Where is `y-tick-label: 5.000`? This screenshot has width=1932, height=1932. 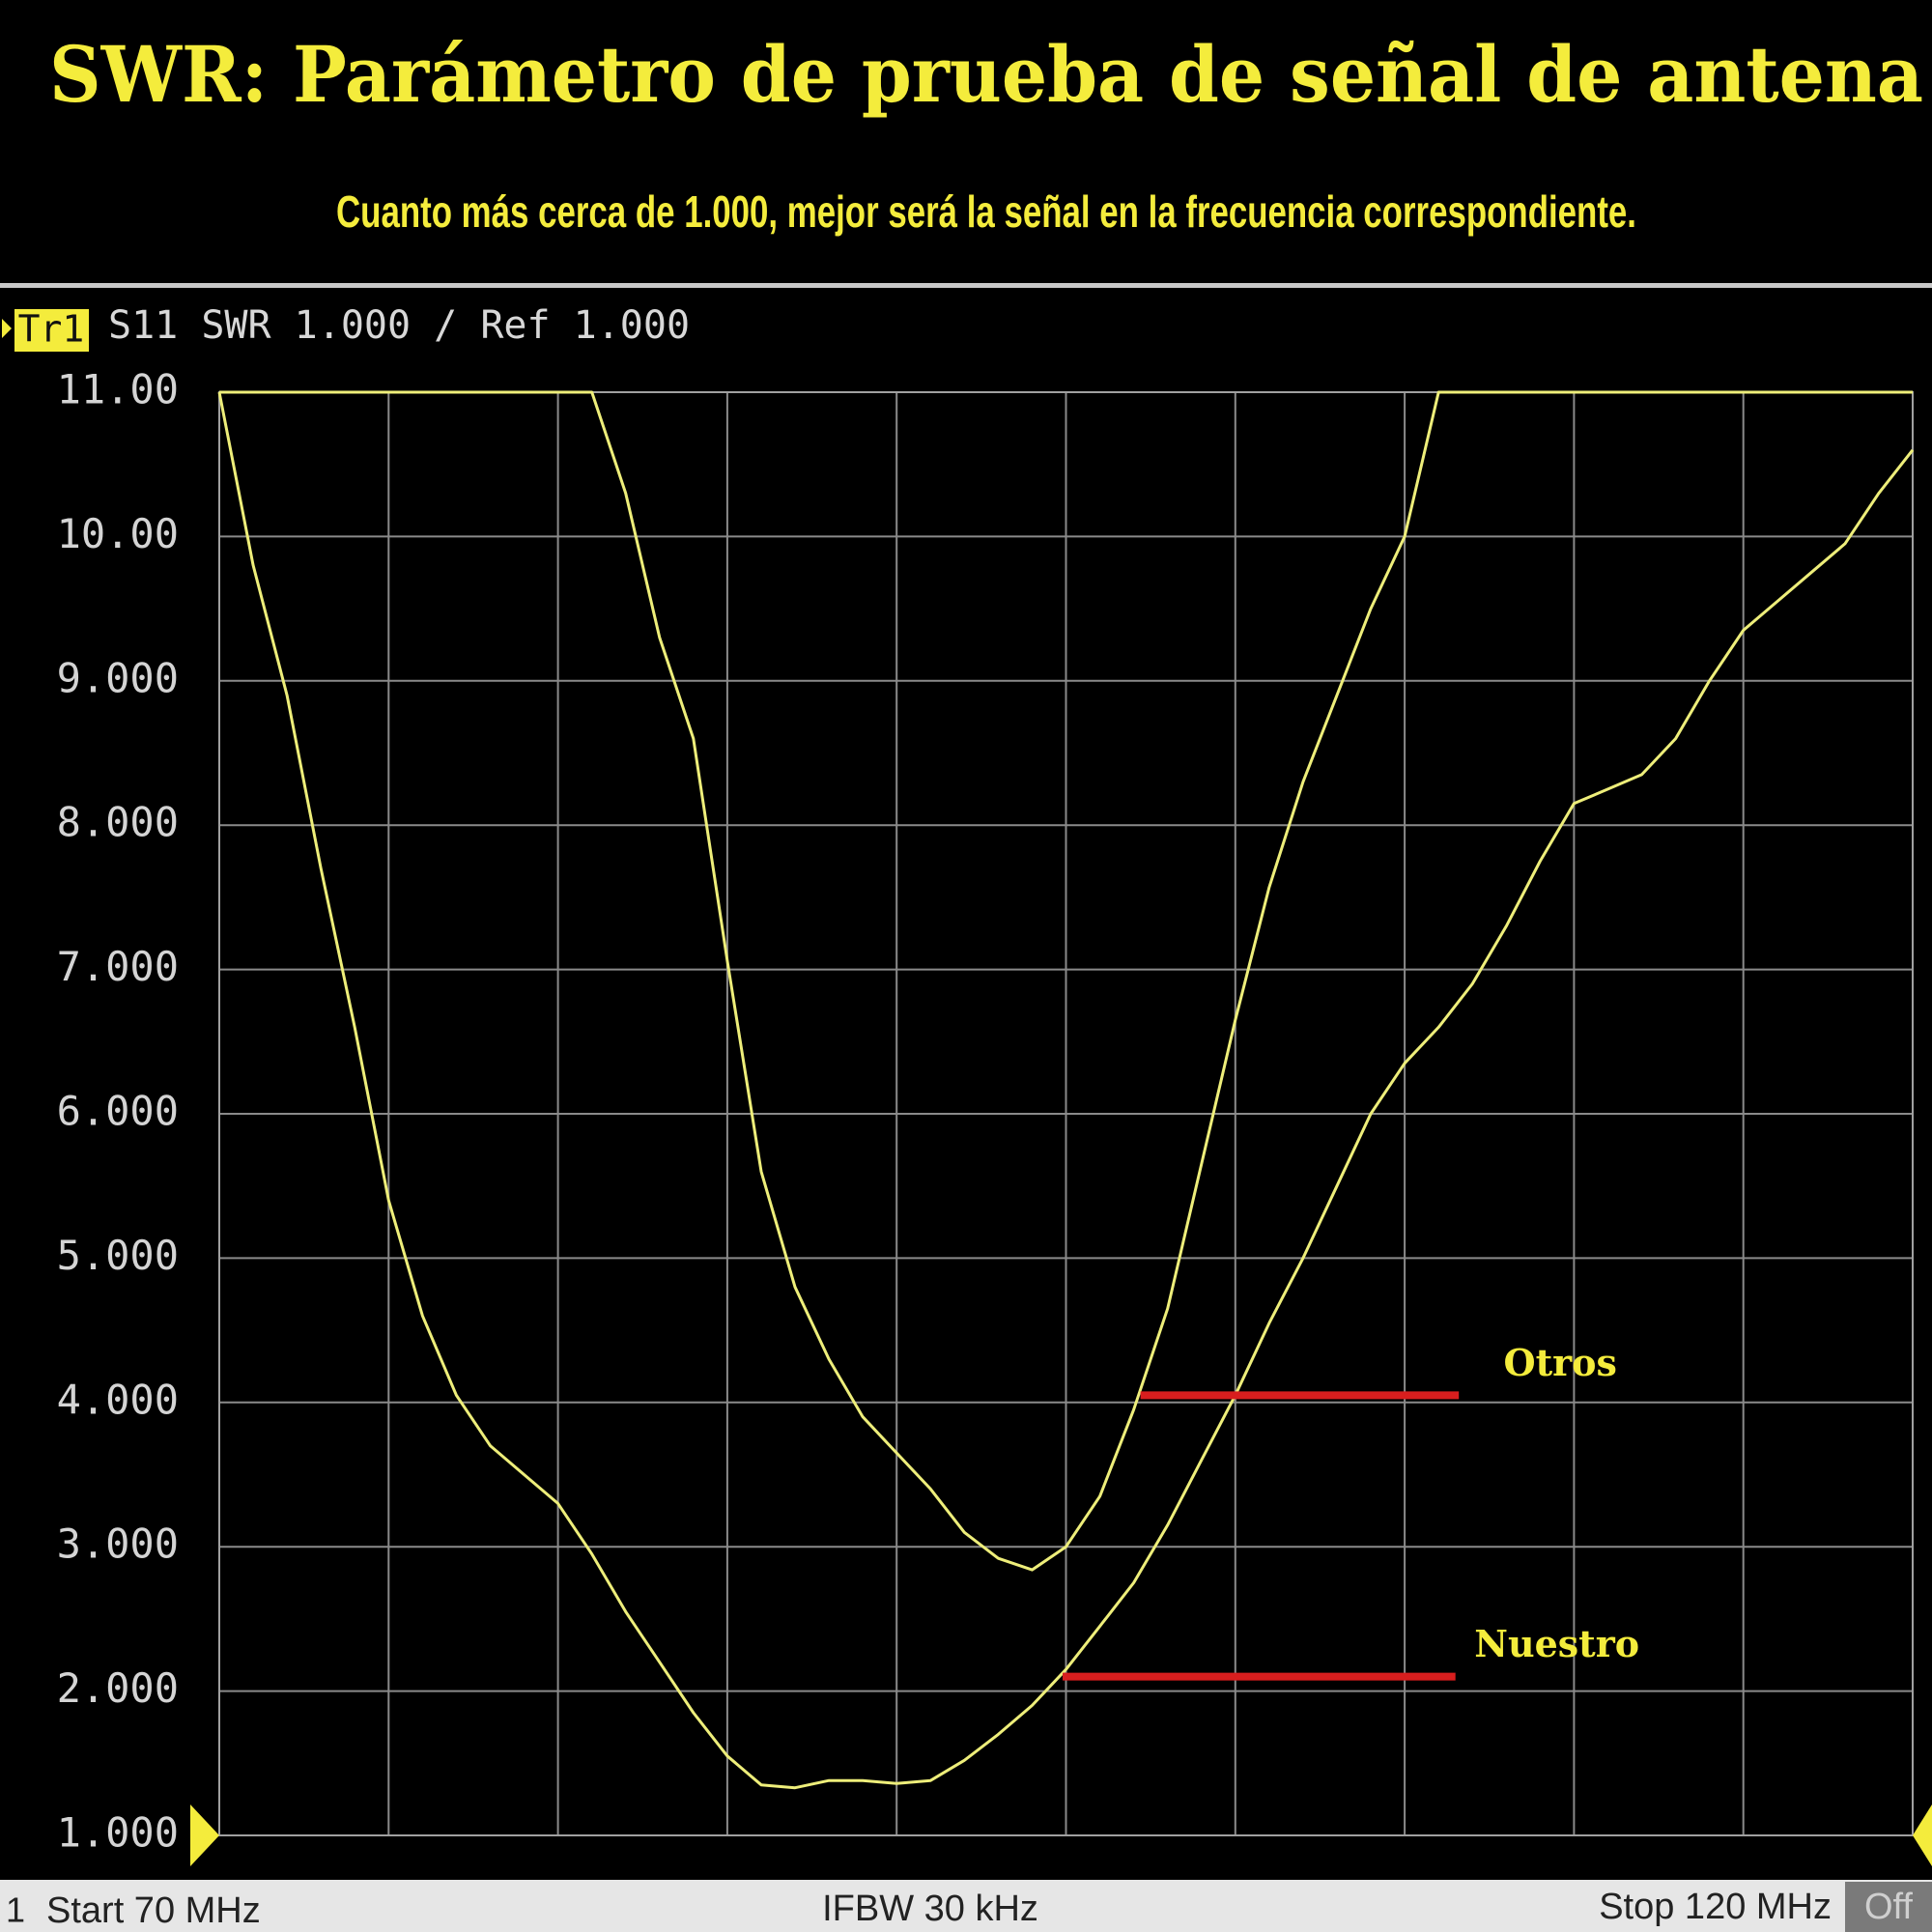
y-tick-label: 5.000 is located at coordinates (118, 1255).